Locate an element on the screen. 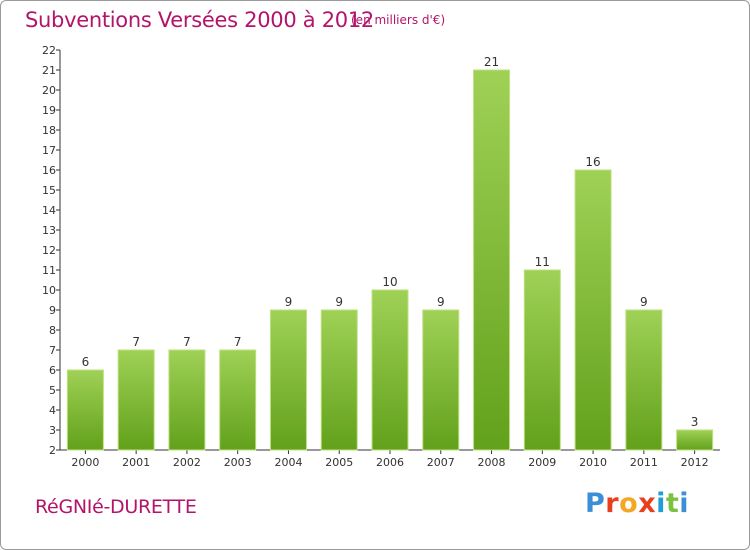 The image size is (750, 550). x-tick-label: 2001 is located at coordinates (136, 462).